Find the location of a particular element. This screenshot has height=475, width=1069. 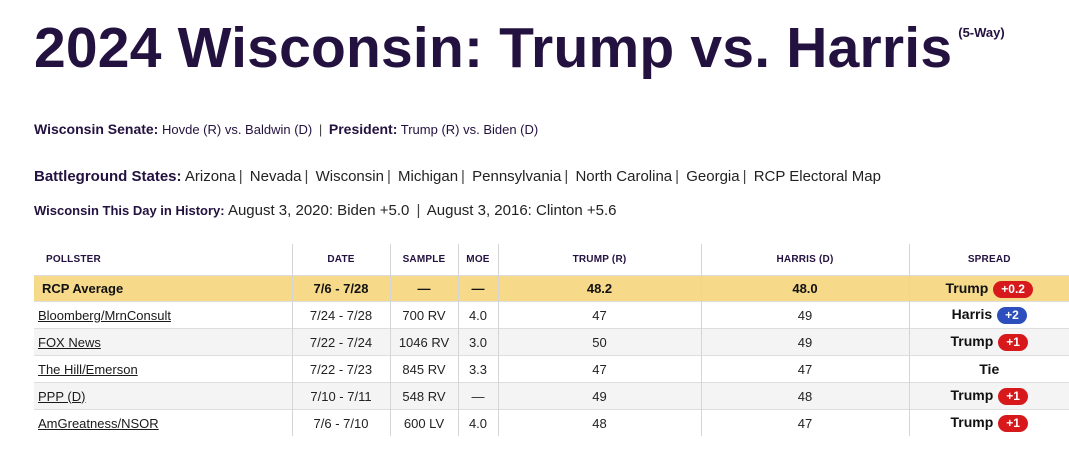

state-link-north-carolina: North Carolina is located at coordinates (624, 176).